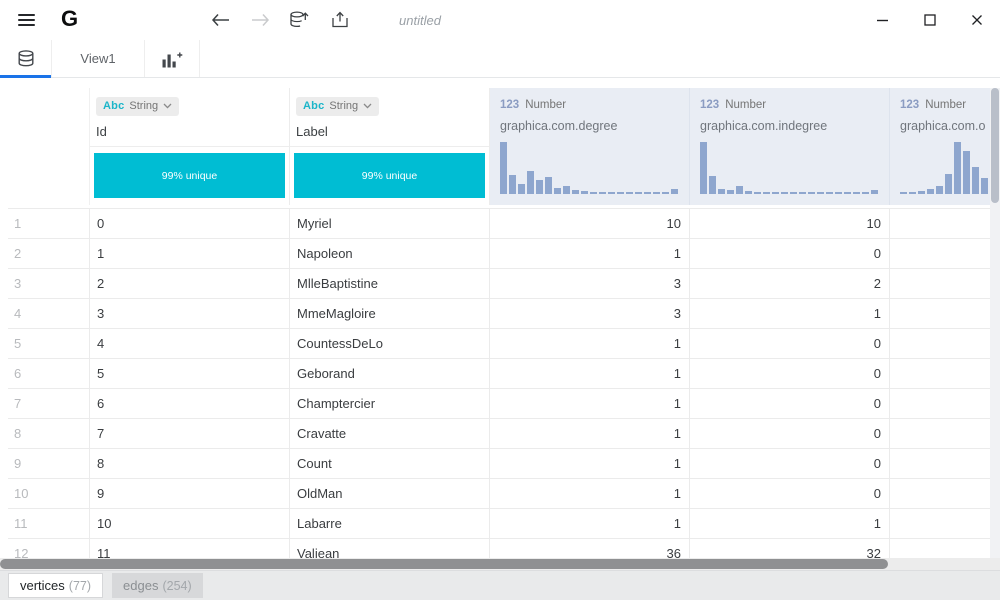  I want to click on column-header-label: Abc String Label 99% unique, so click(390, 146).